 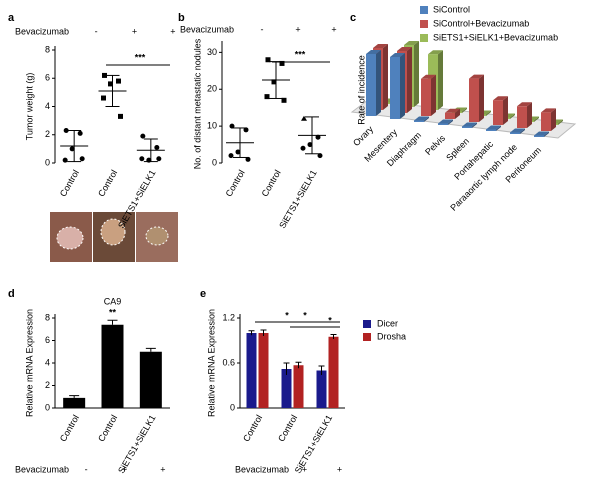 I want to click on y-tick-label: 2, so click(x=47, y=385).